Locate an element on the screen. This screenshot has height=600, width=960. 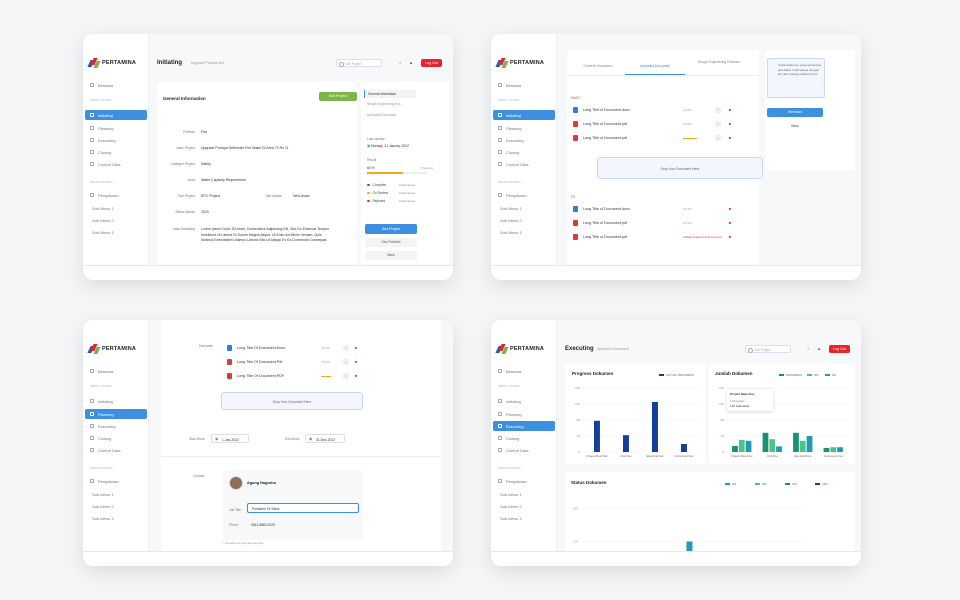
job-title-input: President Of Sales is located at coordinates (303, 508).